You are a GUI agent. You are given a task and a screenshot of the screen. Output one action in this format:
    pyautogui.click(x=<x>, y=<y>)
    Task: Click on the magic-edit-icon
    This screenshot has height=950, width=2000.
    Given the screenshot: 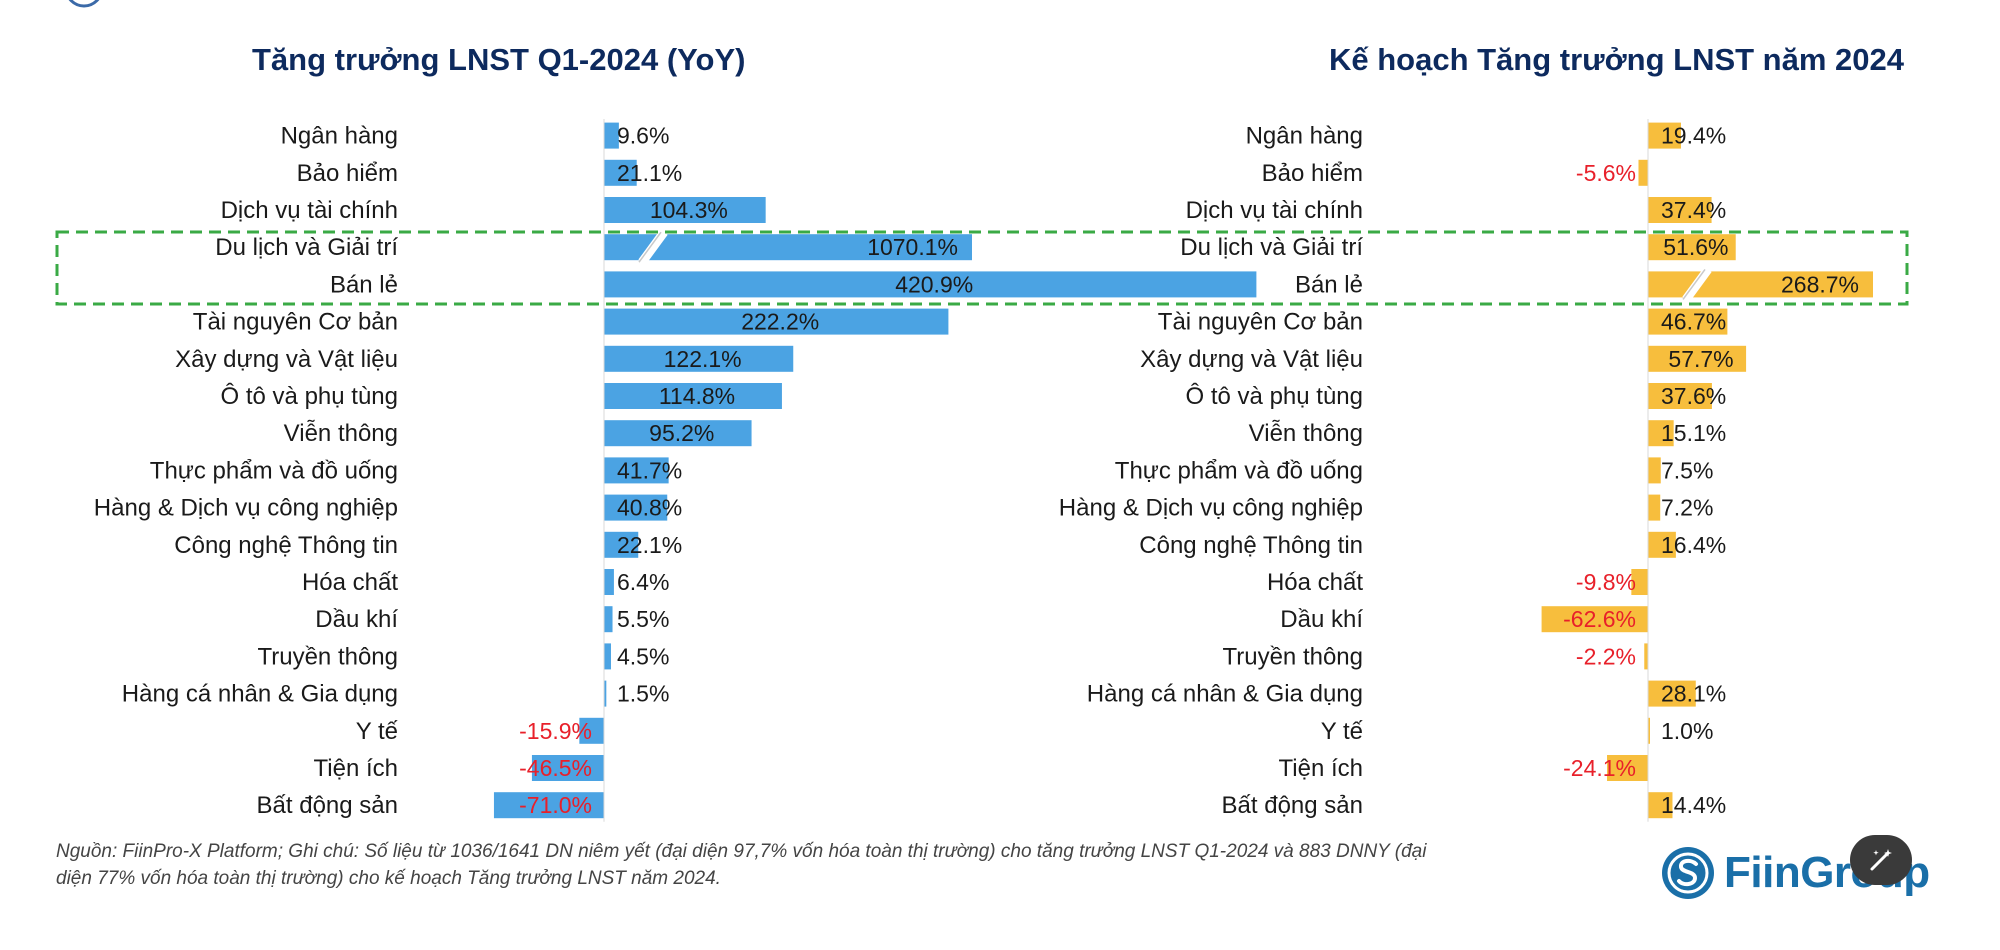 What is the action you would take?
    pyautogui.click(x=1881, y=860)
    